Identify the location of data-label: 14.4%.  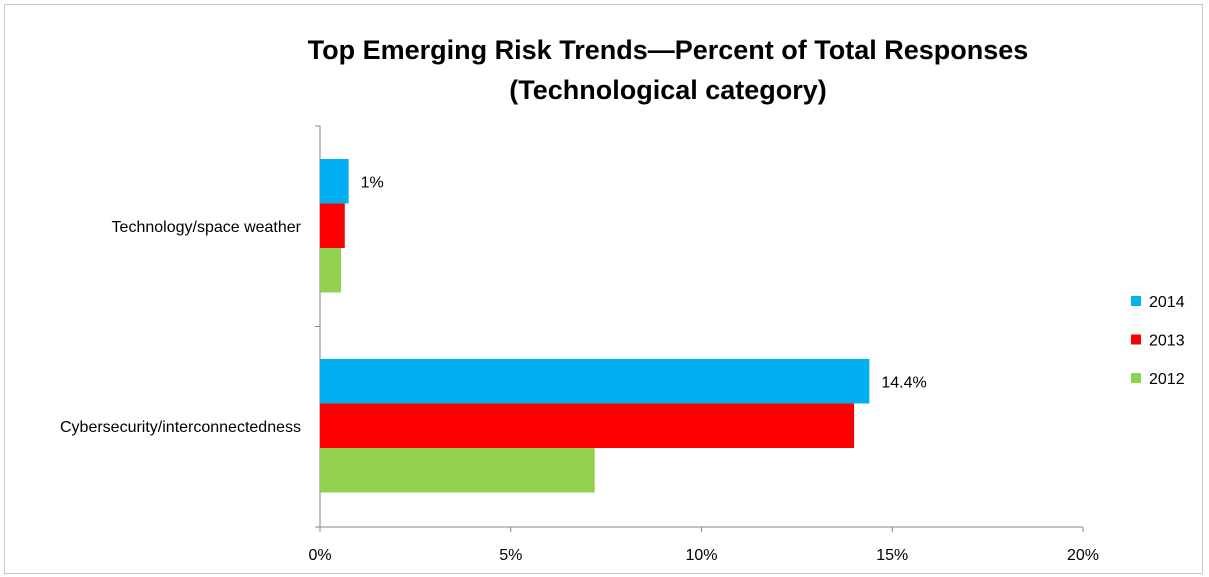
(903, 382).